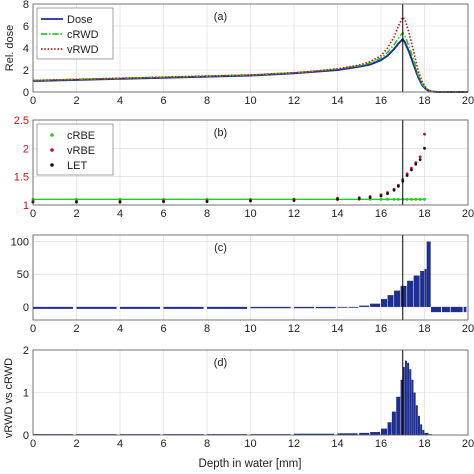  Describe the element at coordinates (26, 49) in the screenshot. I see `panel-1-ytick-label: 4` at that location.